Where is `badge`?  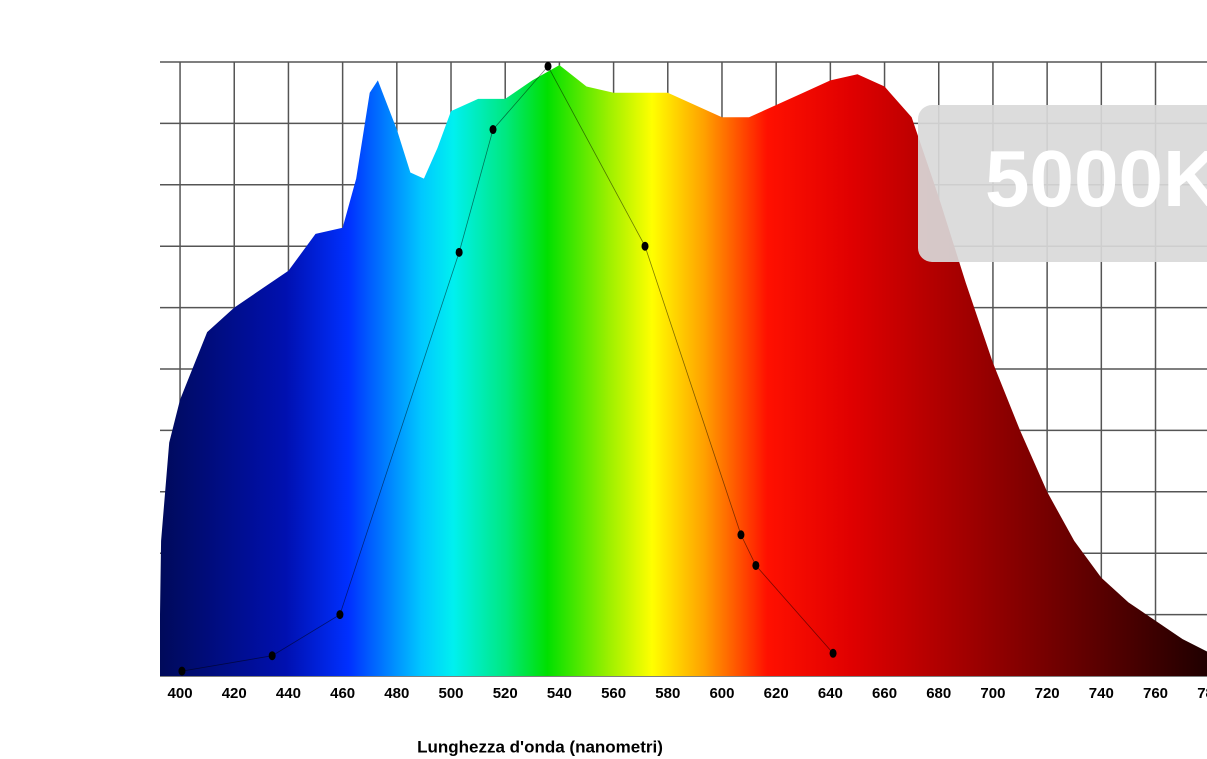 badge is located at coordinates (1062, 183).